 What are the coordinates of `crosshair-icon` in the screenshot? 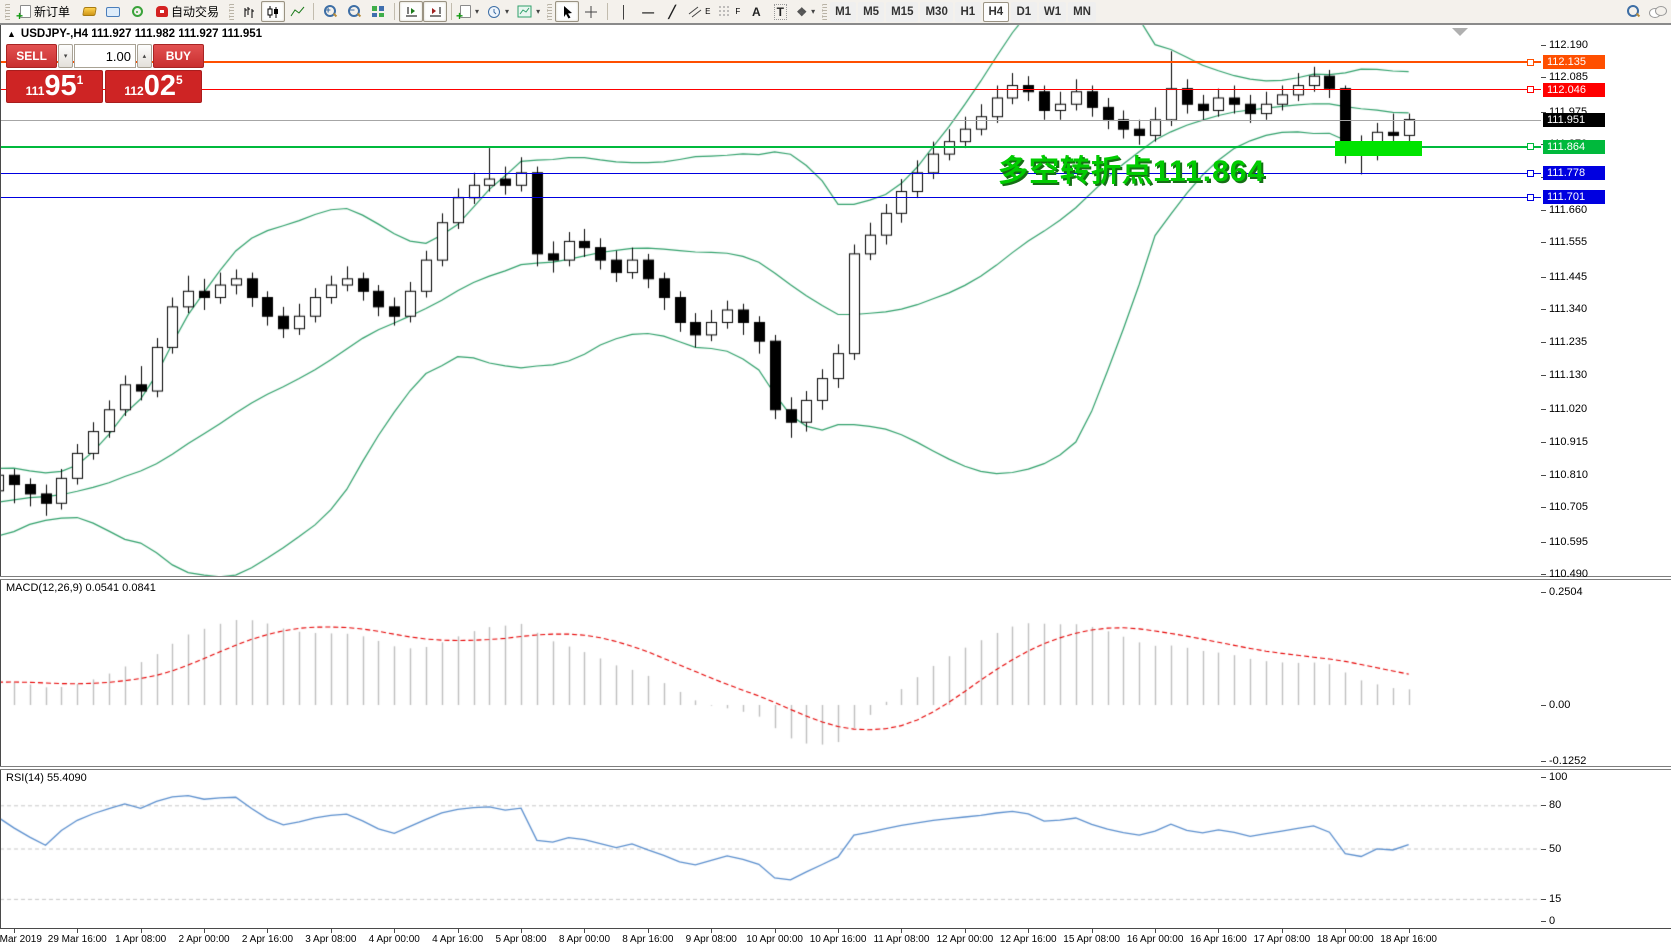 It's located at (591, 11).